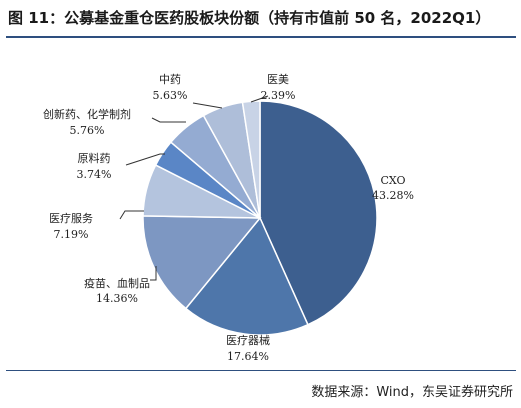  I want to click on chart-title: 图 11：公募基金重仓医药股板块份额（持有市值前 50 名，2022Q1）, so click(249, 18).